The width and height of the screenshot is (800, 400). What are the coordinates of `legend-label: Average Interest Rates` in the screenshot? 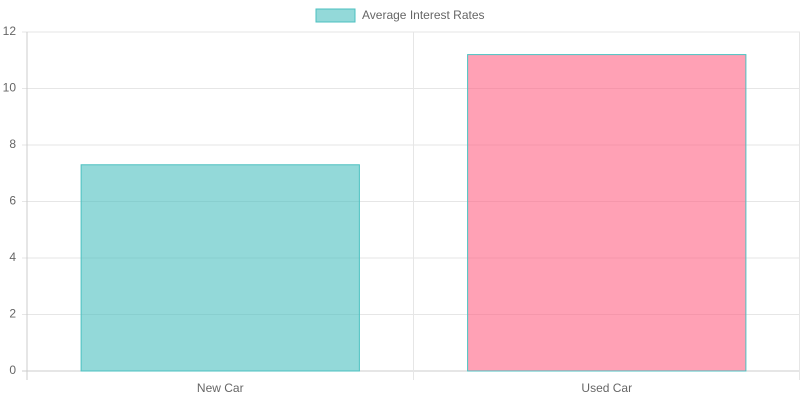 It's located at (423, 15).